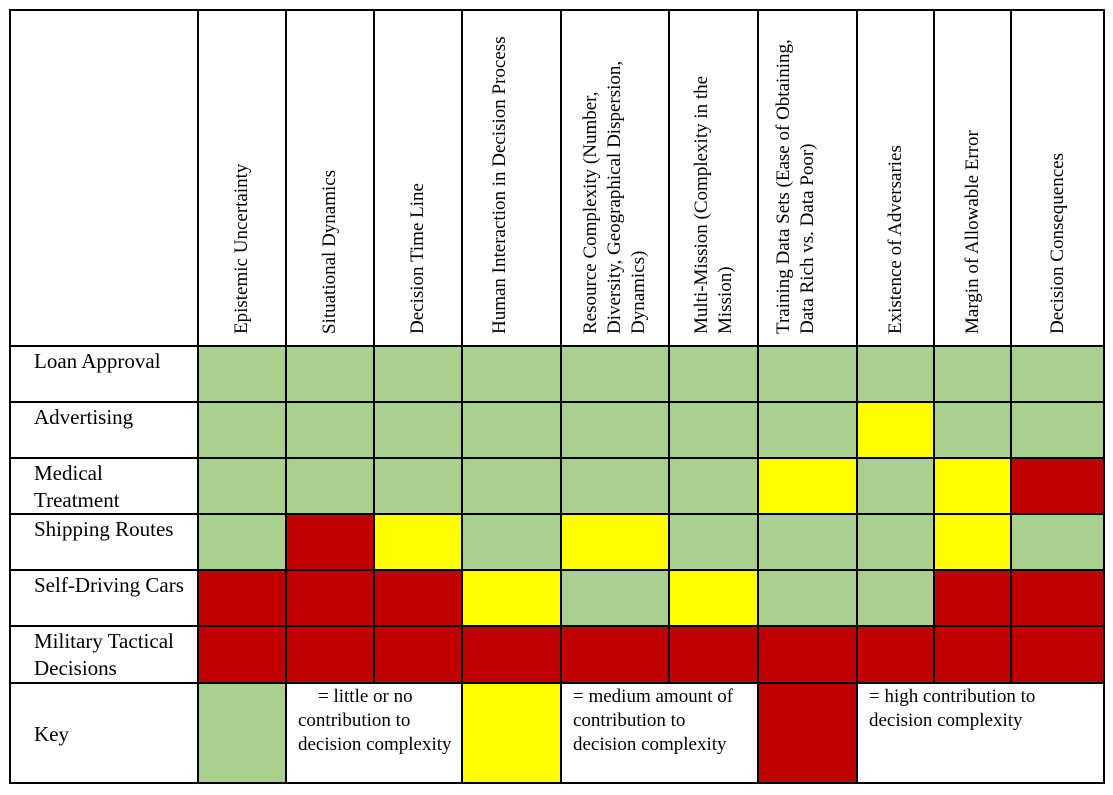  Describe the element at coordinates (895, 239) in the screenshot. I see `column-header-label: Existence of Adversaries` at that location.